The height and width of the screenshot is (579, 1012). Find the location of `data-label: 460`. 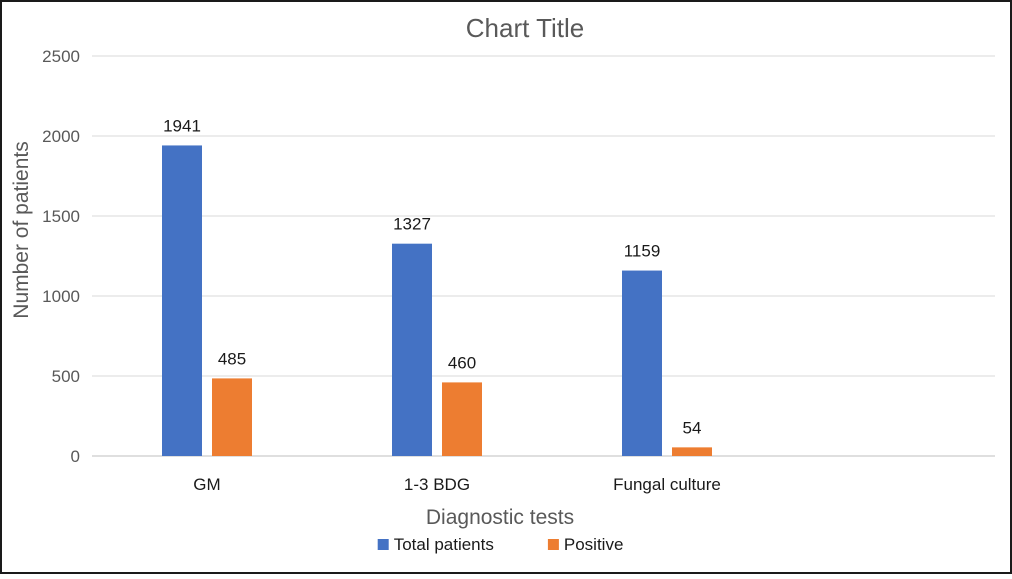

data-label: 460 is located at coordinates (462, 362).